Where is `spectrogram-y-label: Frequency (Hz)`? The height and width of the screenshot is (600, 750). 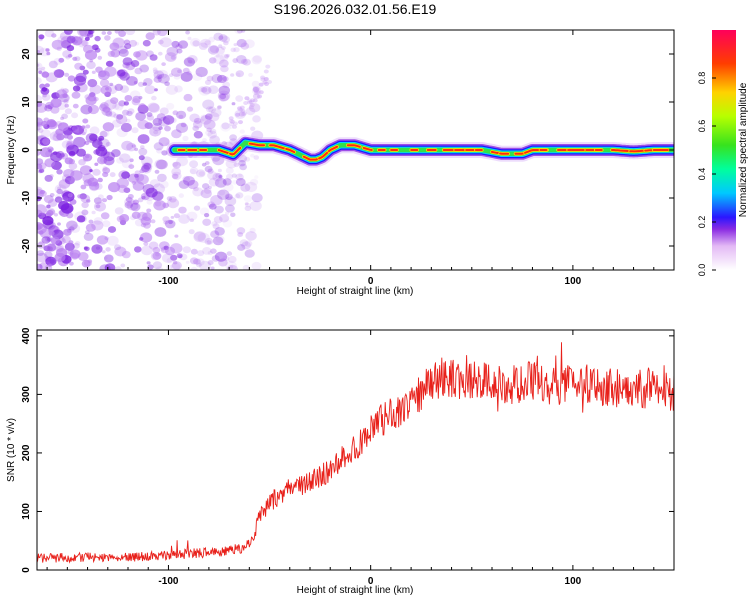 spectrogram-y-label: Frequency (Hz) is located at coordinates (11, 150).